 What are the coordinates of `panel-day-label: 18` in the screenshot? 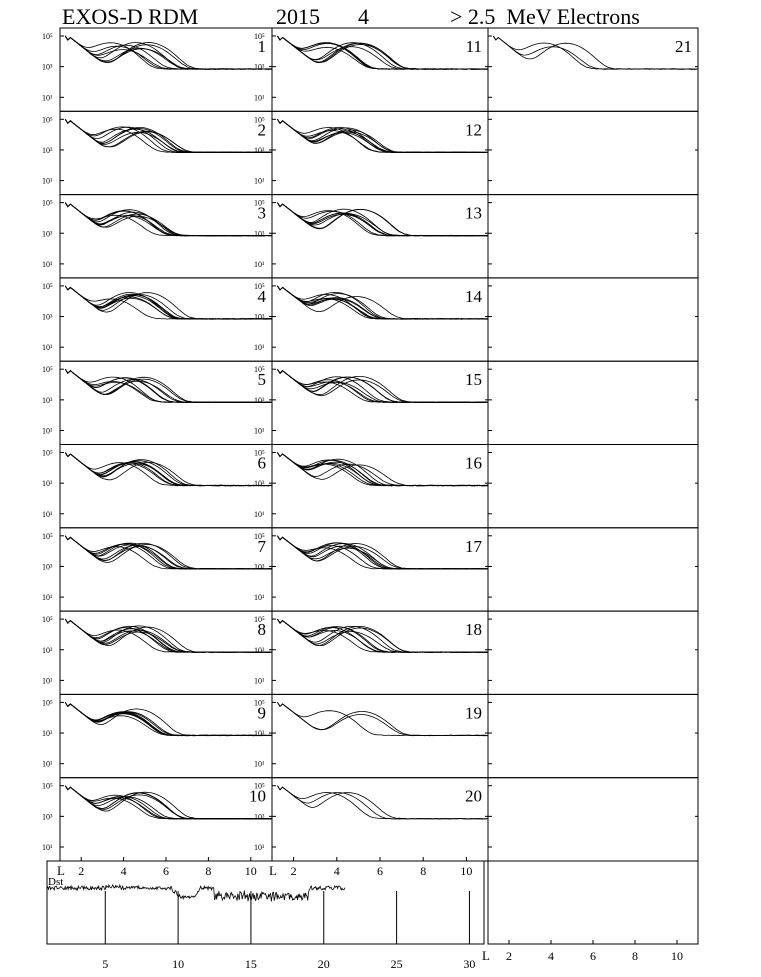 It's located at (473, 629).